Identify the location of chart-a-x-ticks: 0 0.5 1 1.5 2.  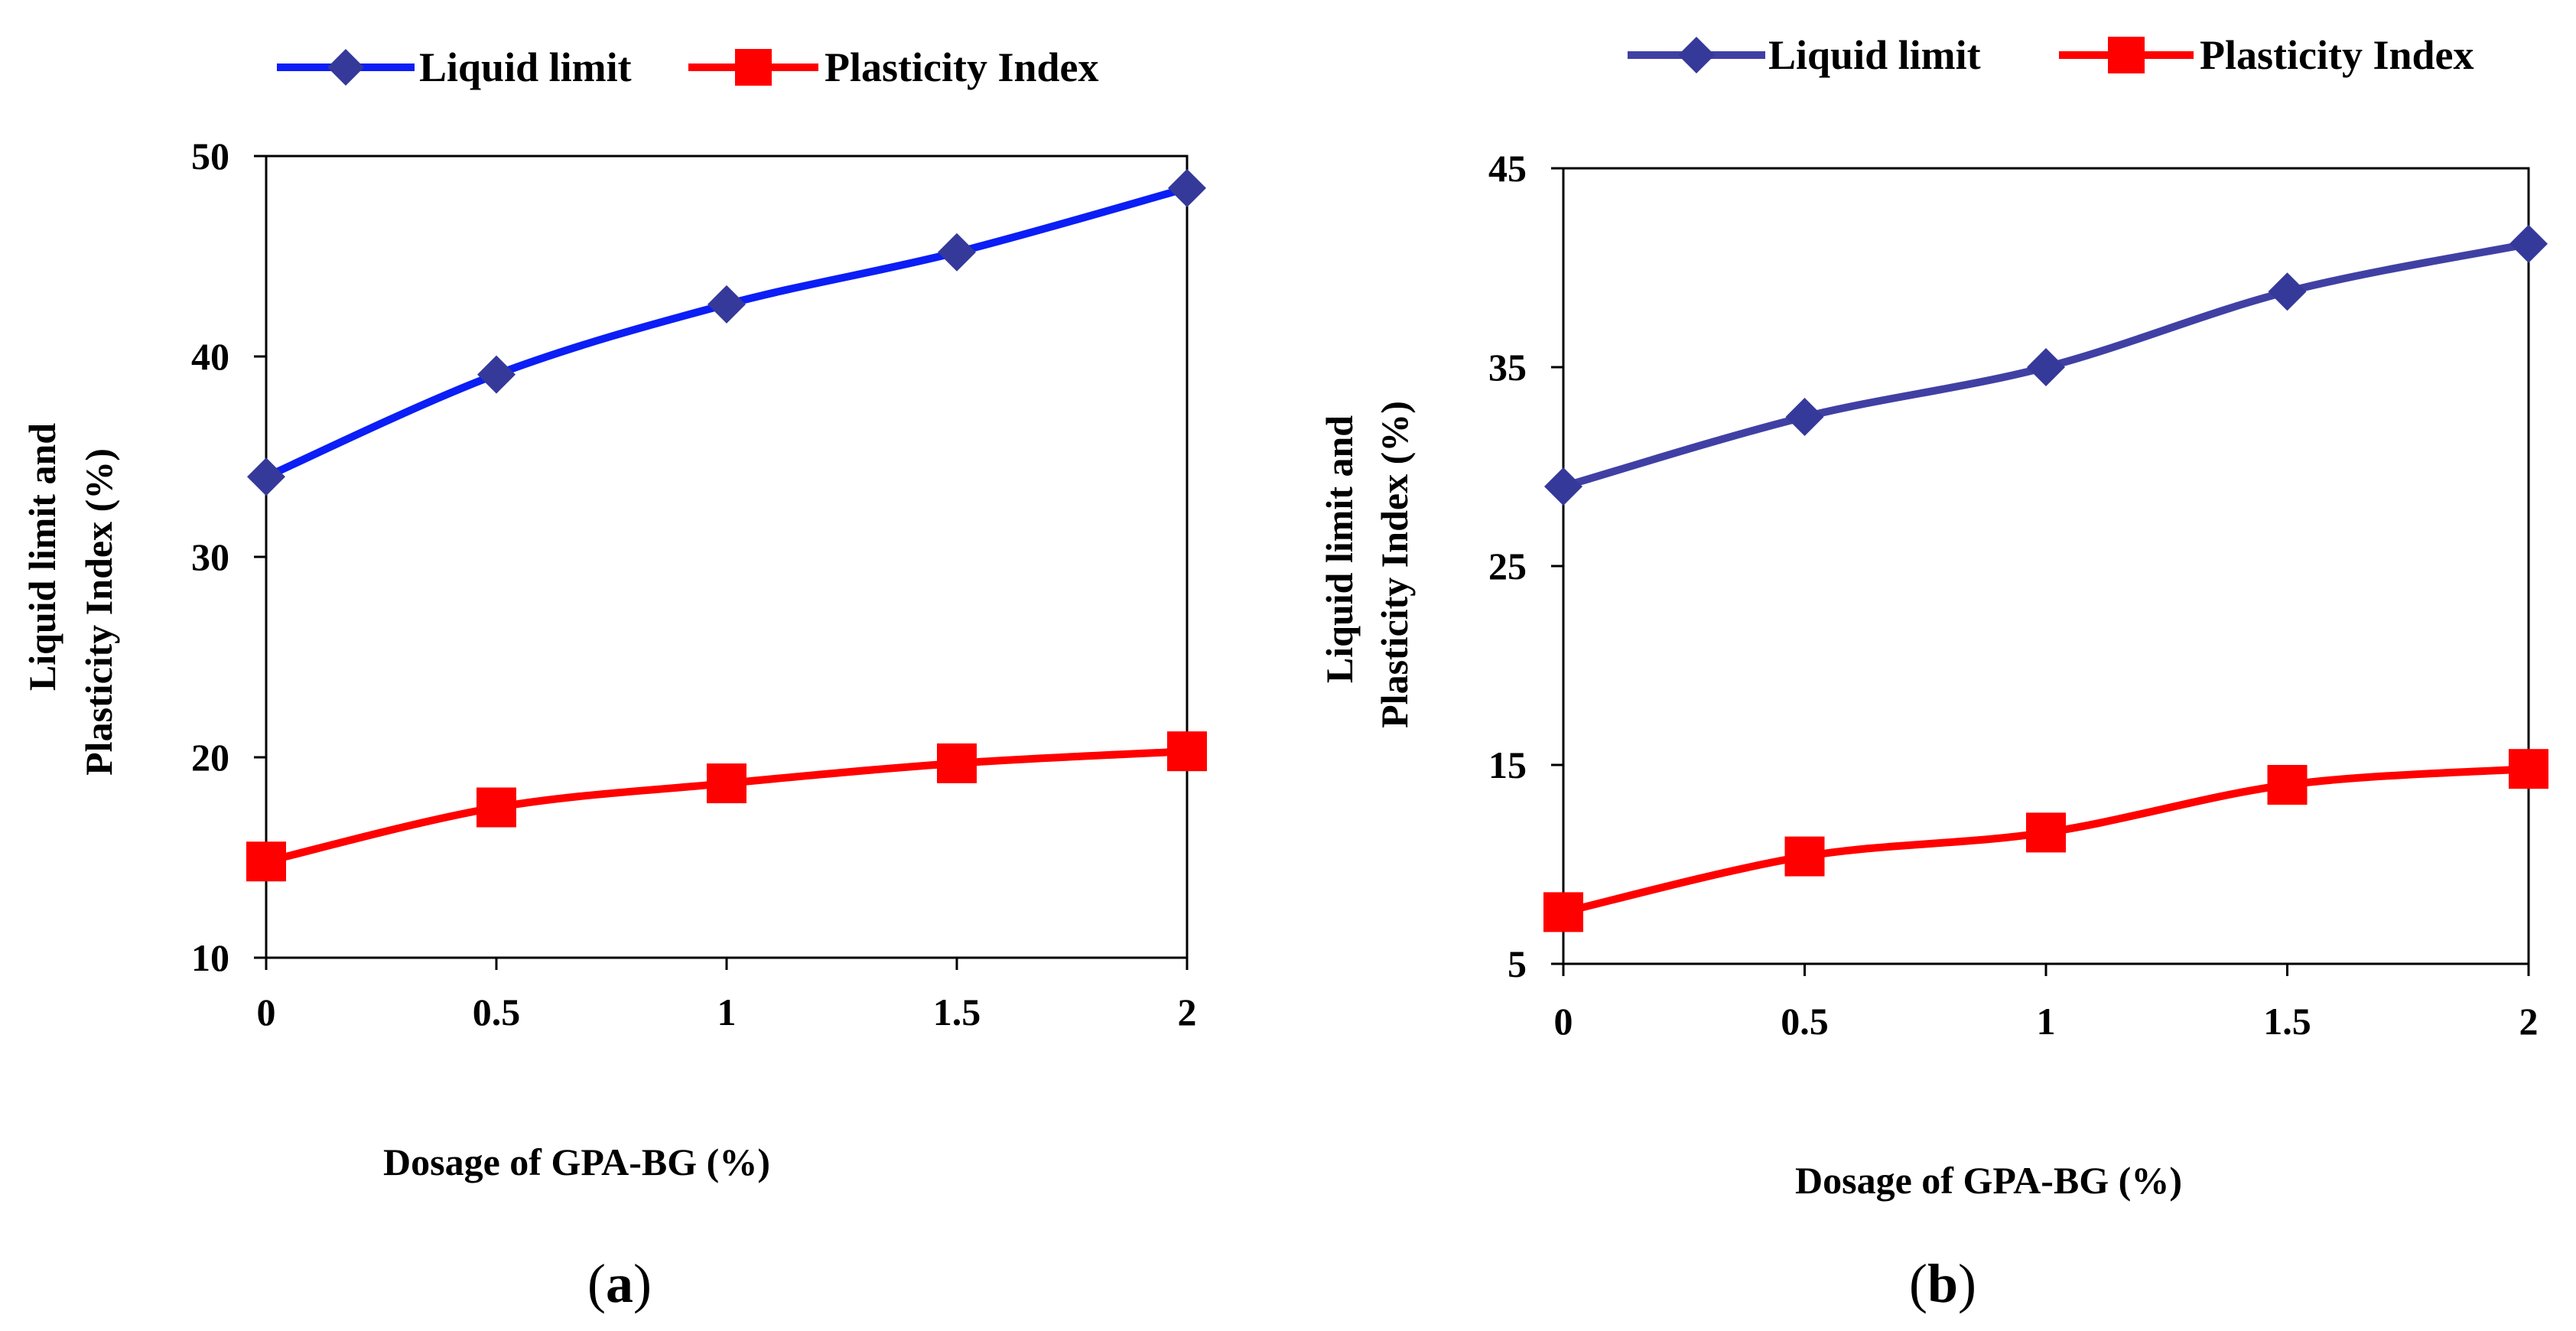
(727, 995).